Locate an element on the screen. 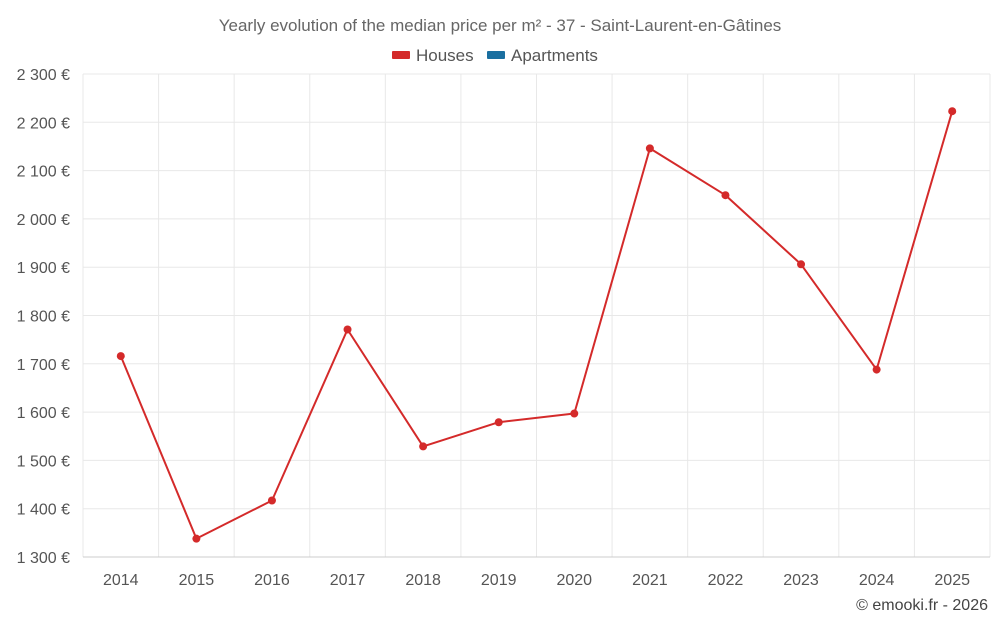 This screenshot has width=1000, height=625. legend-swatch-houses is located at coordinates (401, 55).